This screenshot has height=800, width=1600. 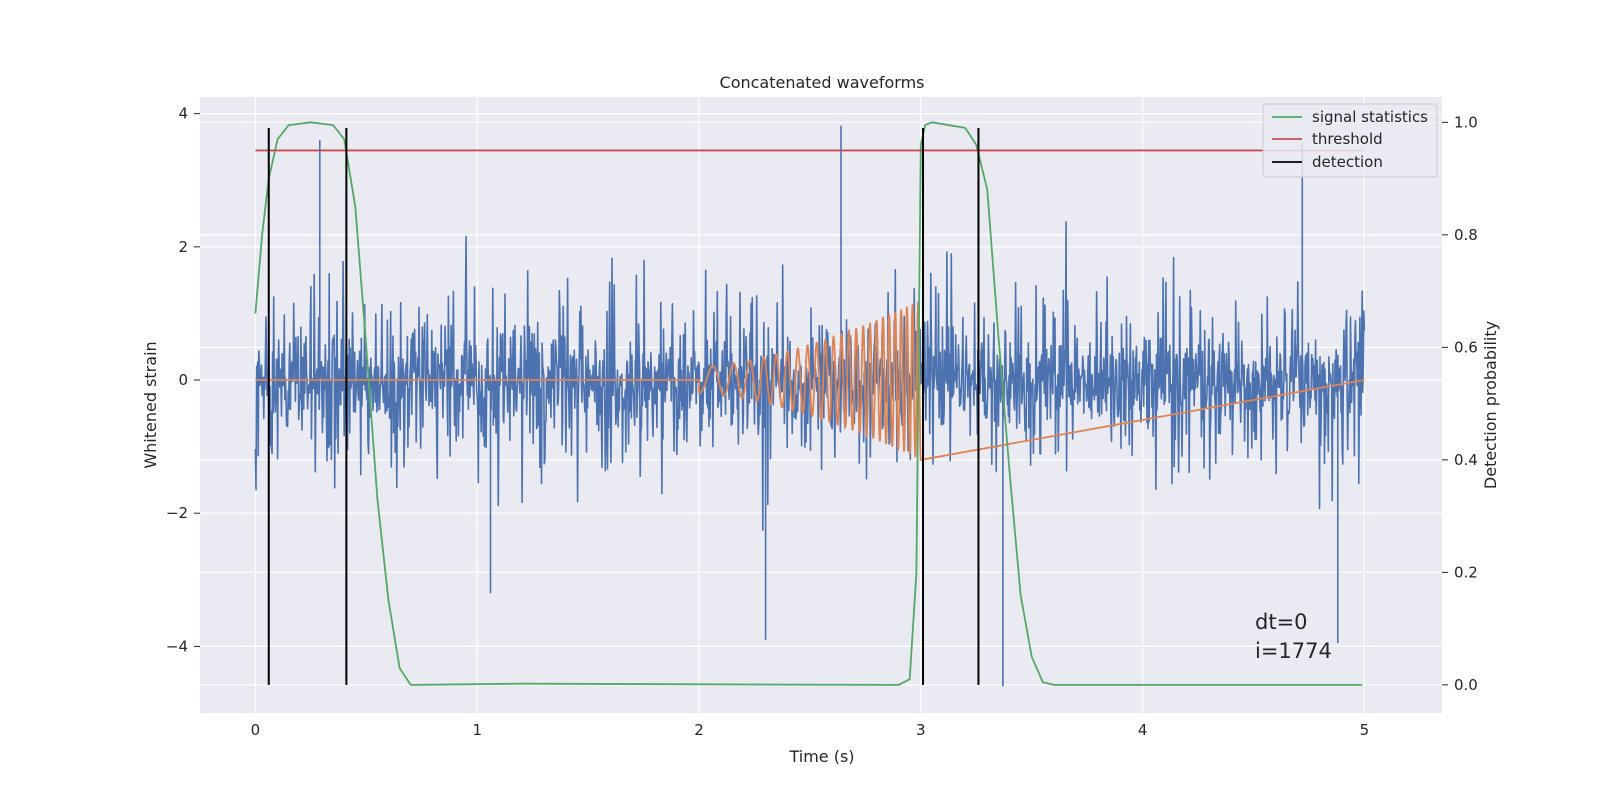 What do you see at coordinates (810, 381) in the screenshot?
I see `injection-series-line` at bounding box center [810, 381].